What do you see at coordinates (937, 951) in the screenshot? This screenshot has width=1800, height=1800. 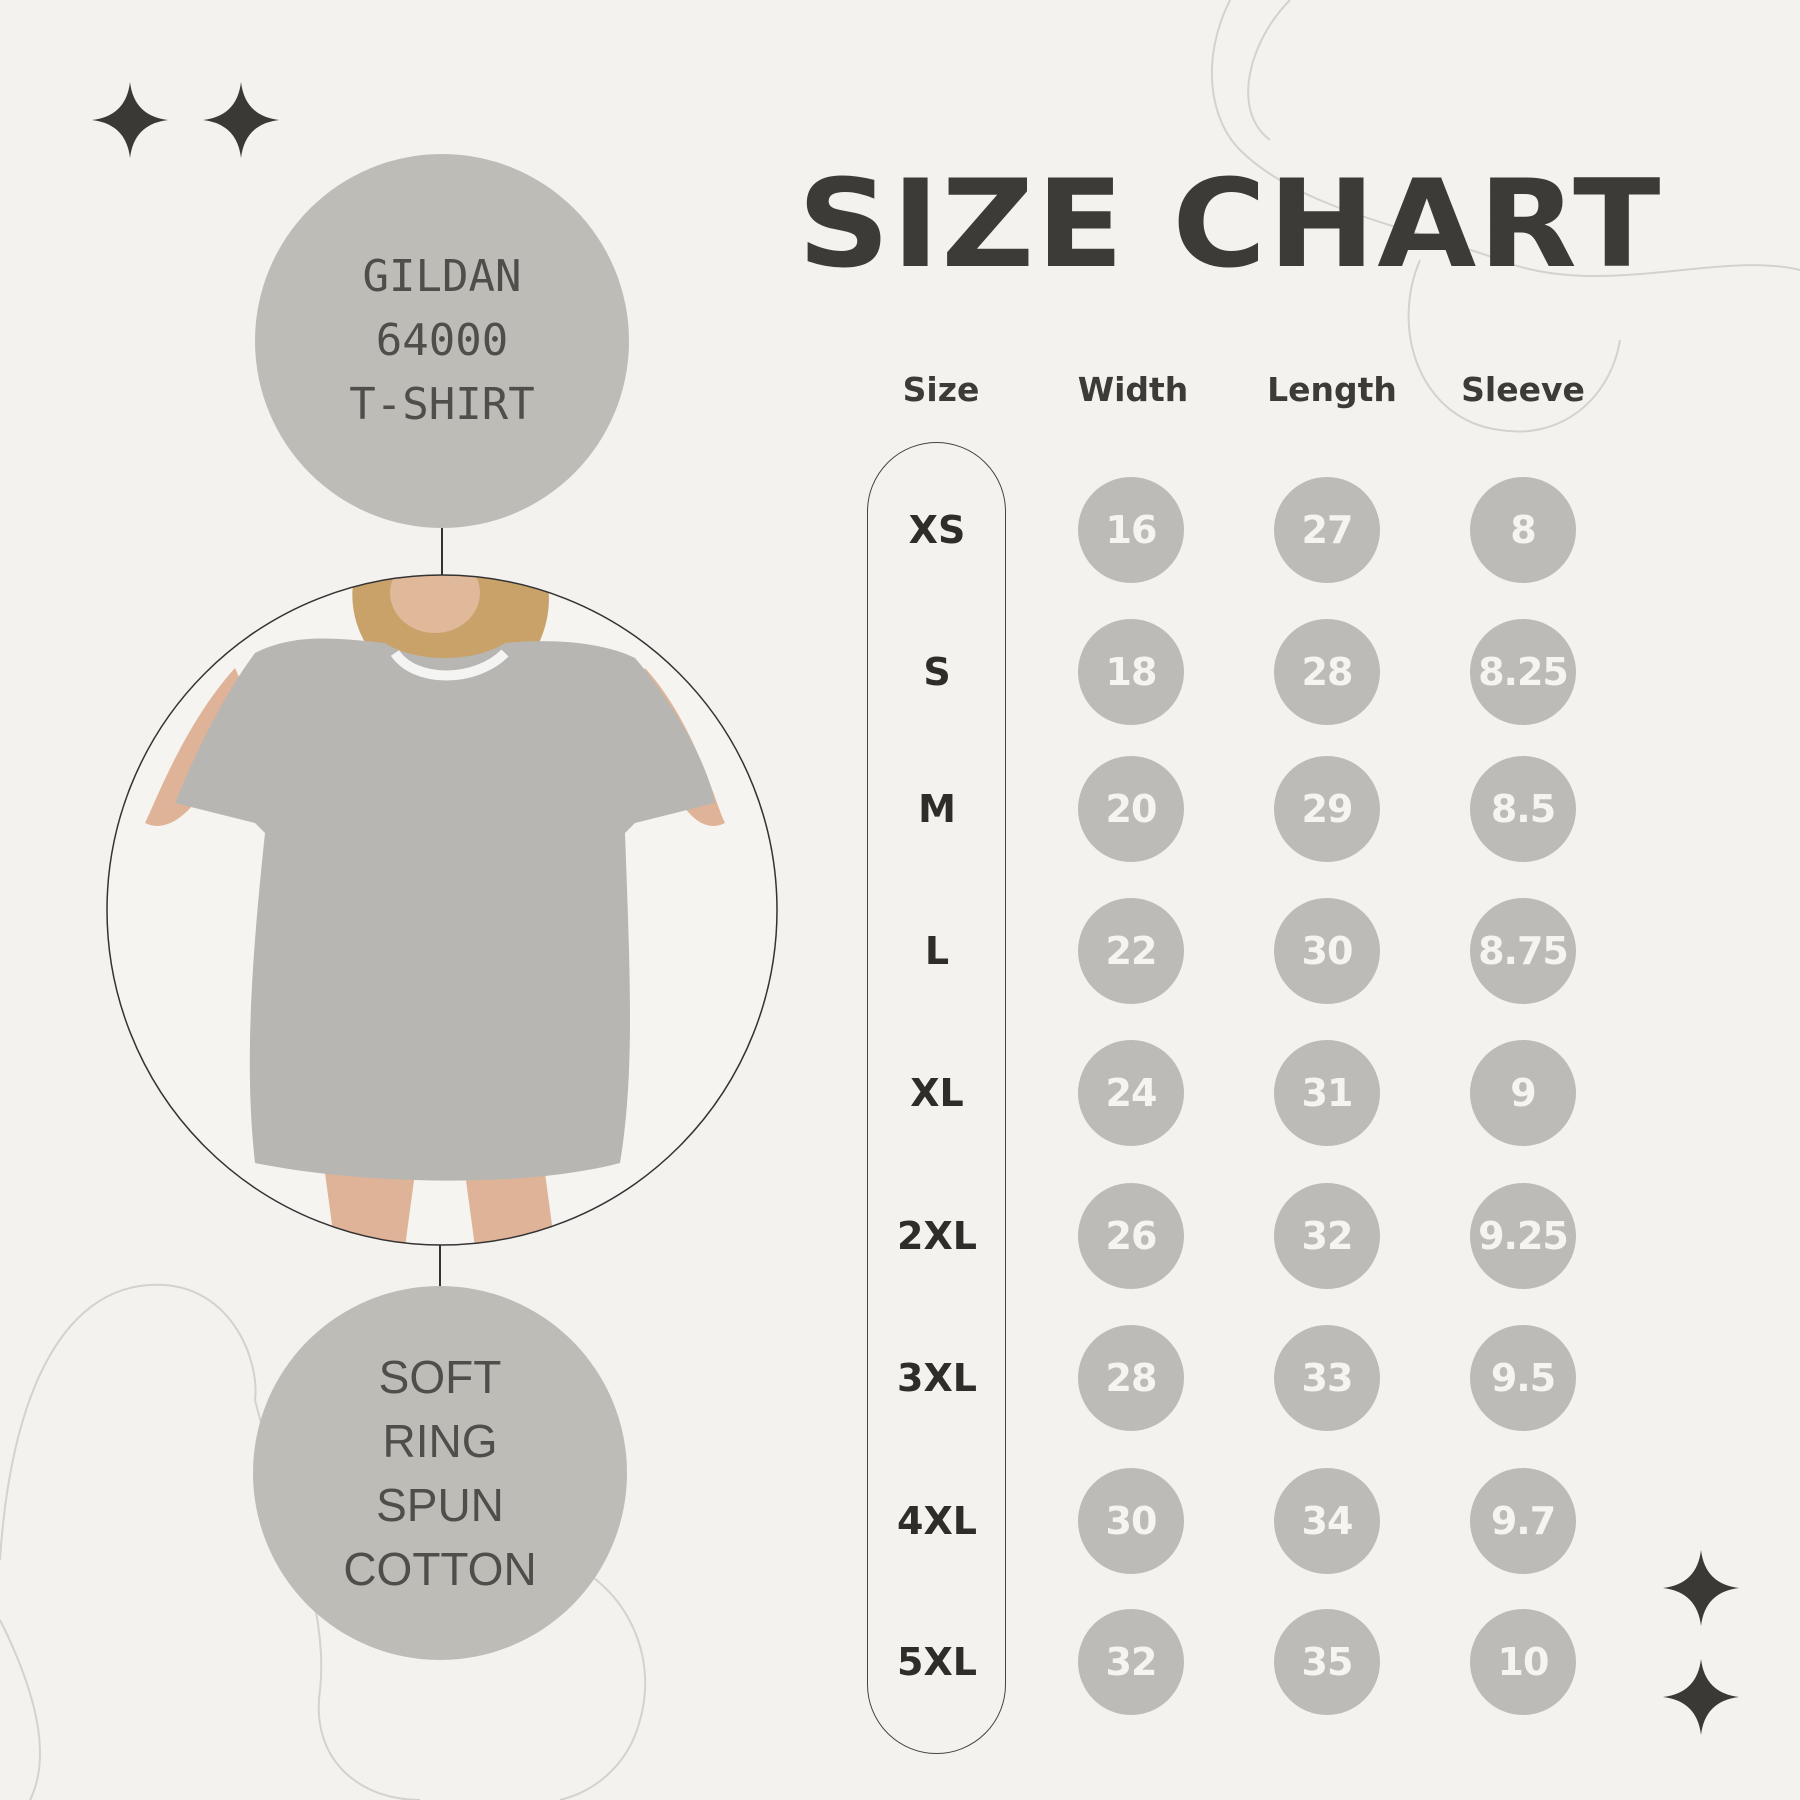 I see `size-cell: L` at bounding box center [937, 951].